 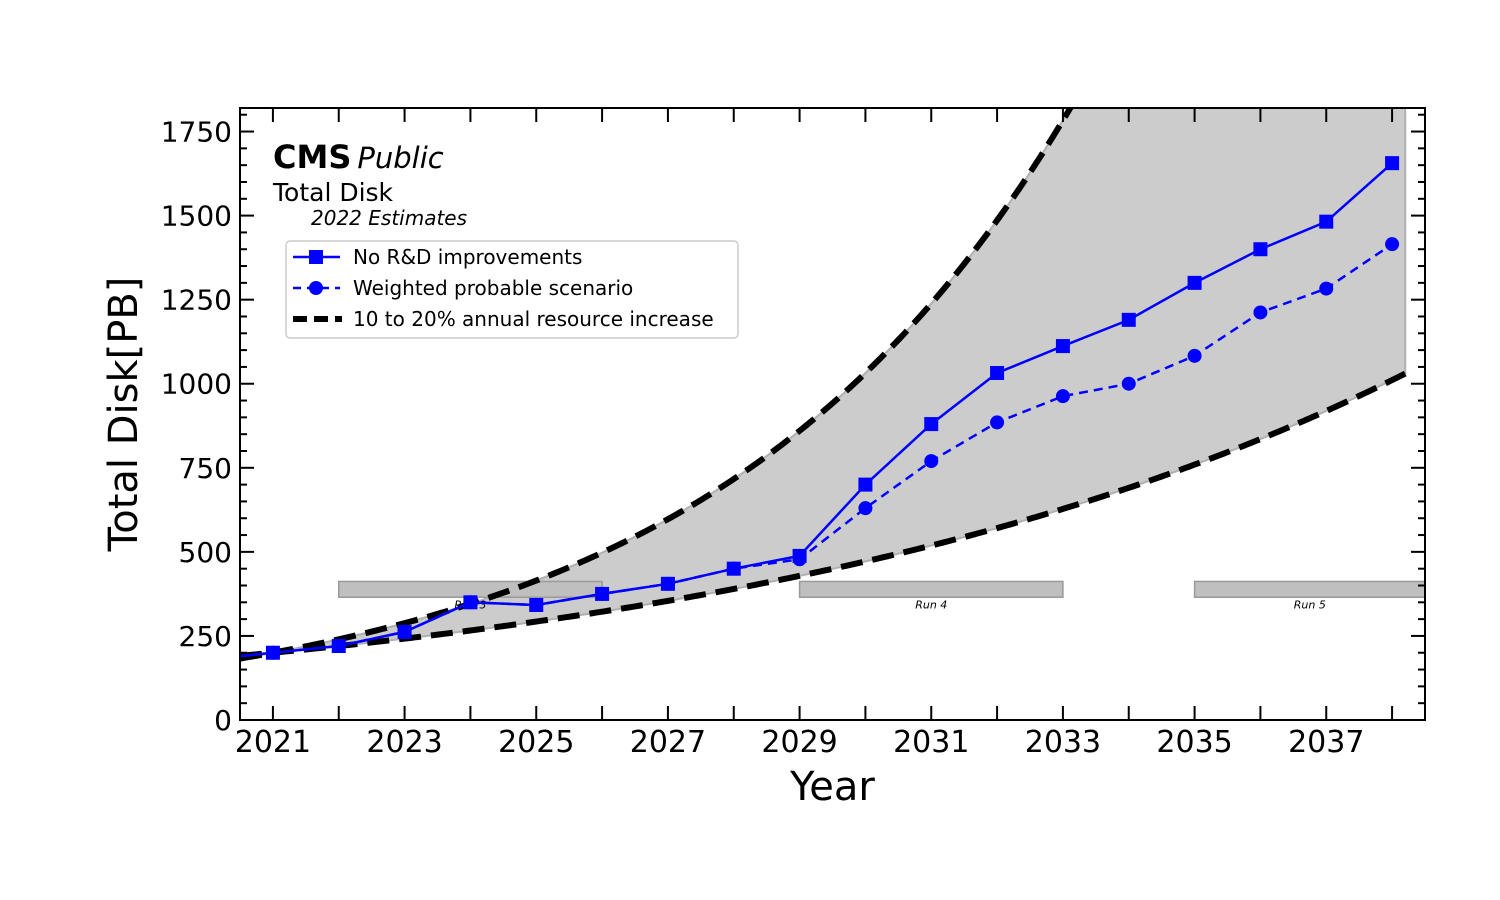 I want to click on x-tick-label-2031: 2031, so click(x=931, y=742).